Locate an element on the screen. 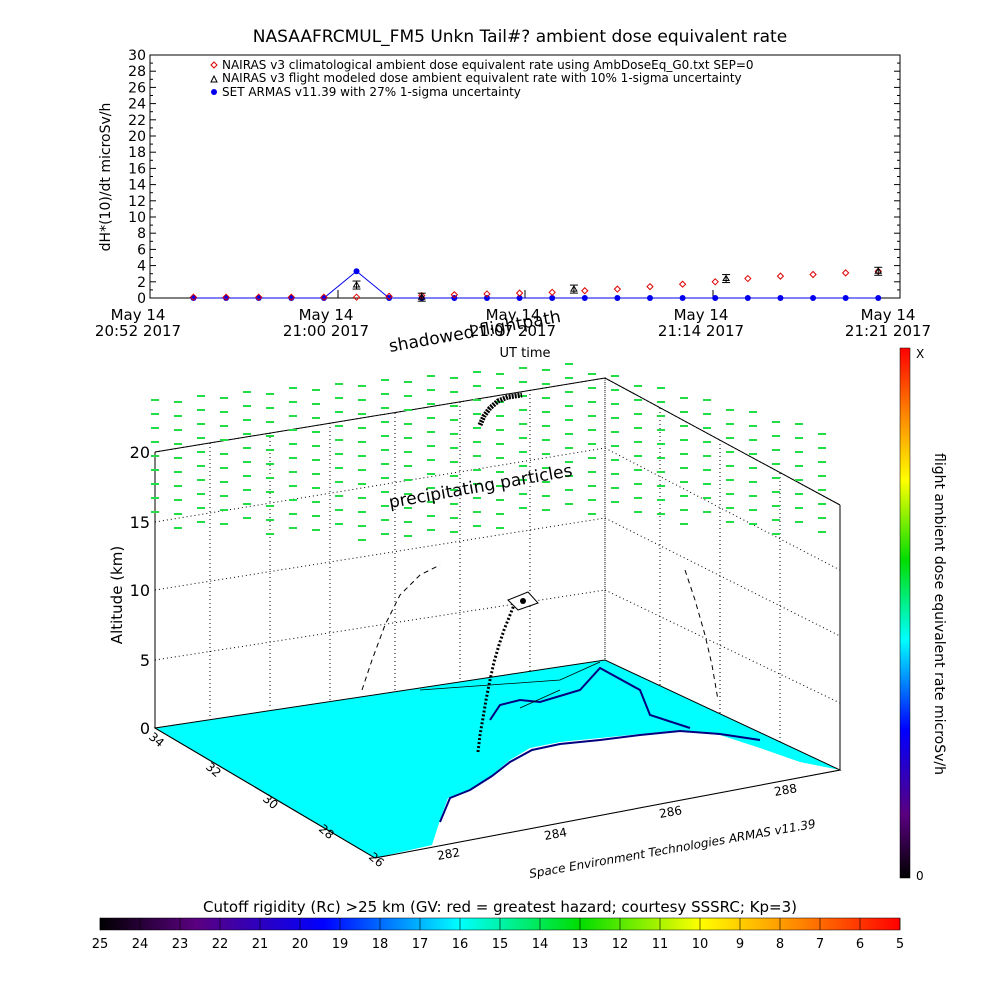 Image resolution: width=1000 pixels, height=1000 pixels. right-colorbar-bottom-label: 0 is located at coordinates (920, 876).